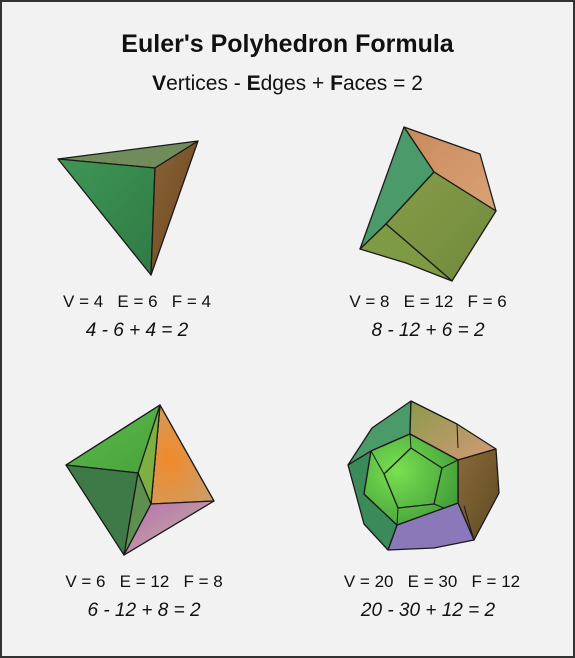 The height and width of the screenshot is (658, 575). I want to click on page-title: Euler's Polyhedron Formula, so click(287, 44).